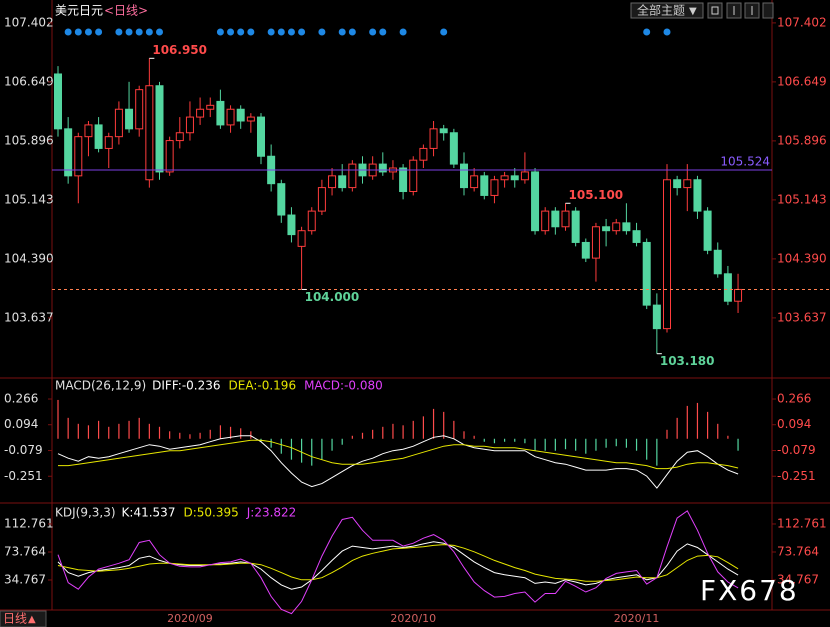  I want to click on legend-entry: K:41.537, so click(149, 513).